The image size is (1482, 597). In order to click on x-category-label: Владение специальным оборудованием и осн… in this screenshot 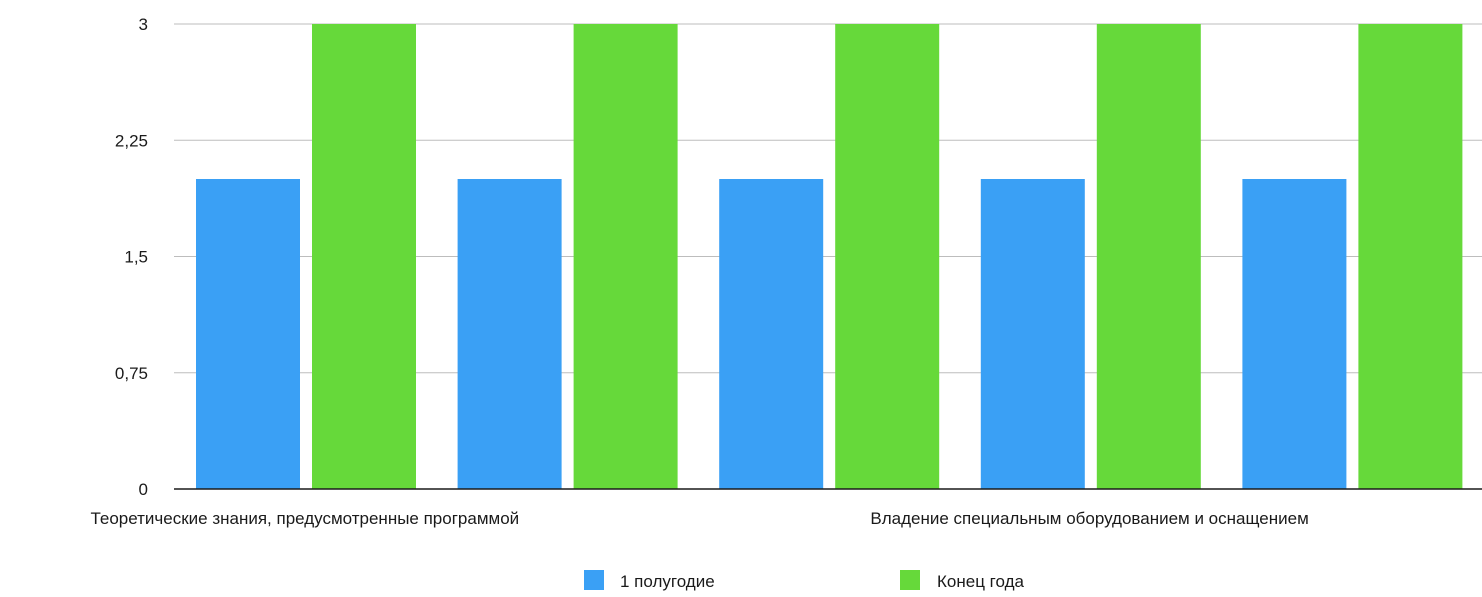, I will do `click(1089, 518)`.